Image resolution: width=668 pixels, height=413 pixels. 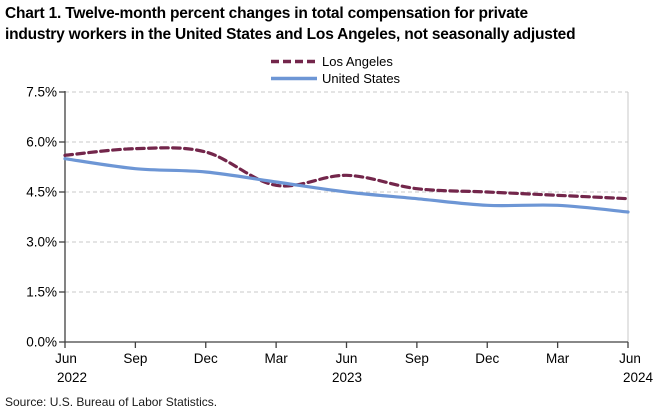 I want to click on x-year-label: 2023, so click(x=347, y=377).